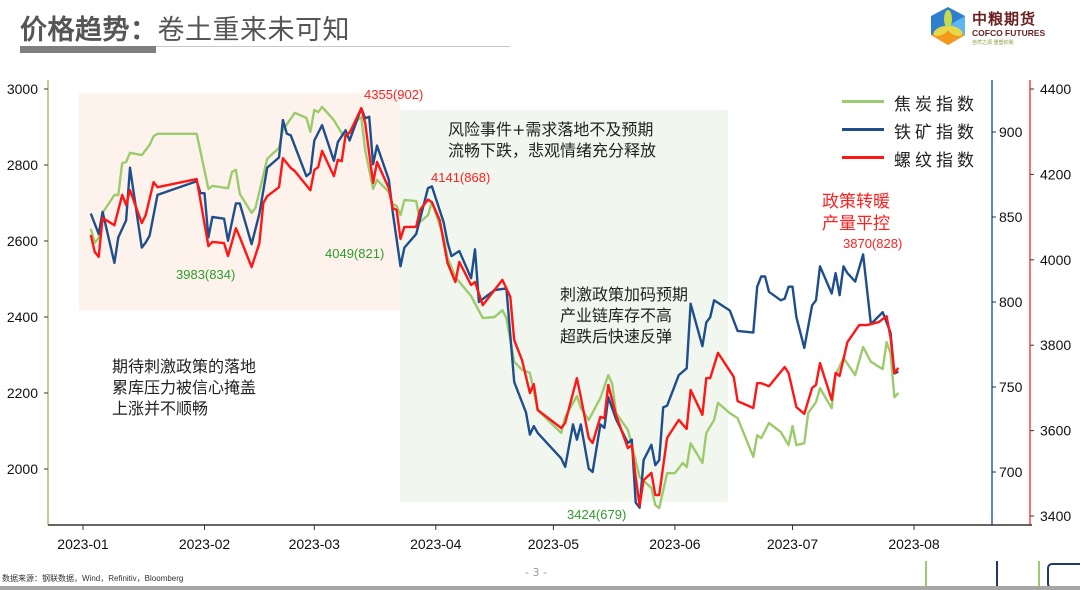  I want to click on page-title: 价格趋势：卷土重来未可知, so click(185, 27).